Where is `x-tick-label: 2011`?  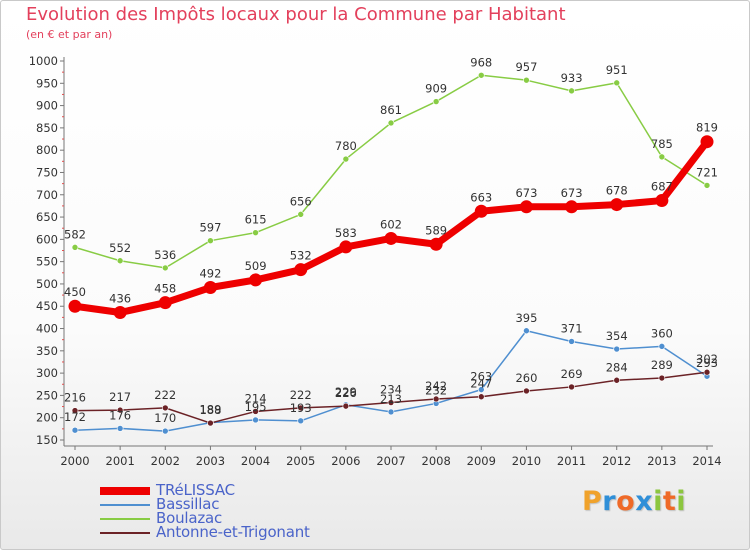
x-tick-label: 2011 is located at coordinates (571, 461).